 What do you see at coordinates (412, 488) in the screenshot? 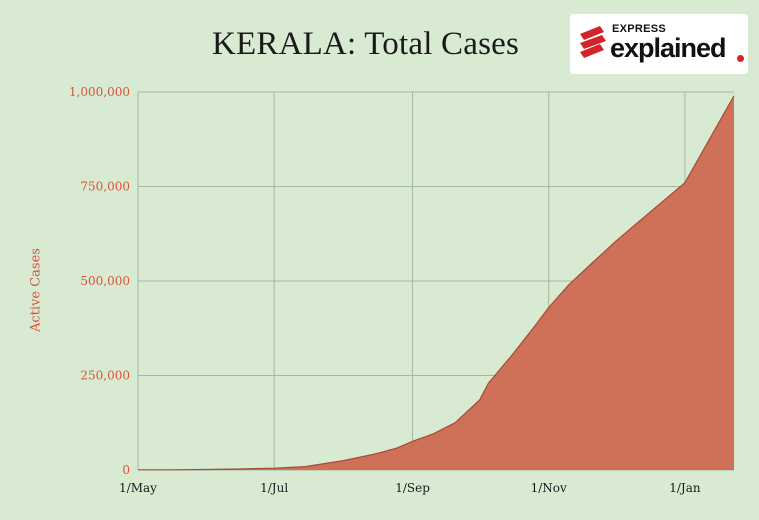
I see `x-tick-label: 1/Sep` at bounding box center [412, 488].